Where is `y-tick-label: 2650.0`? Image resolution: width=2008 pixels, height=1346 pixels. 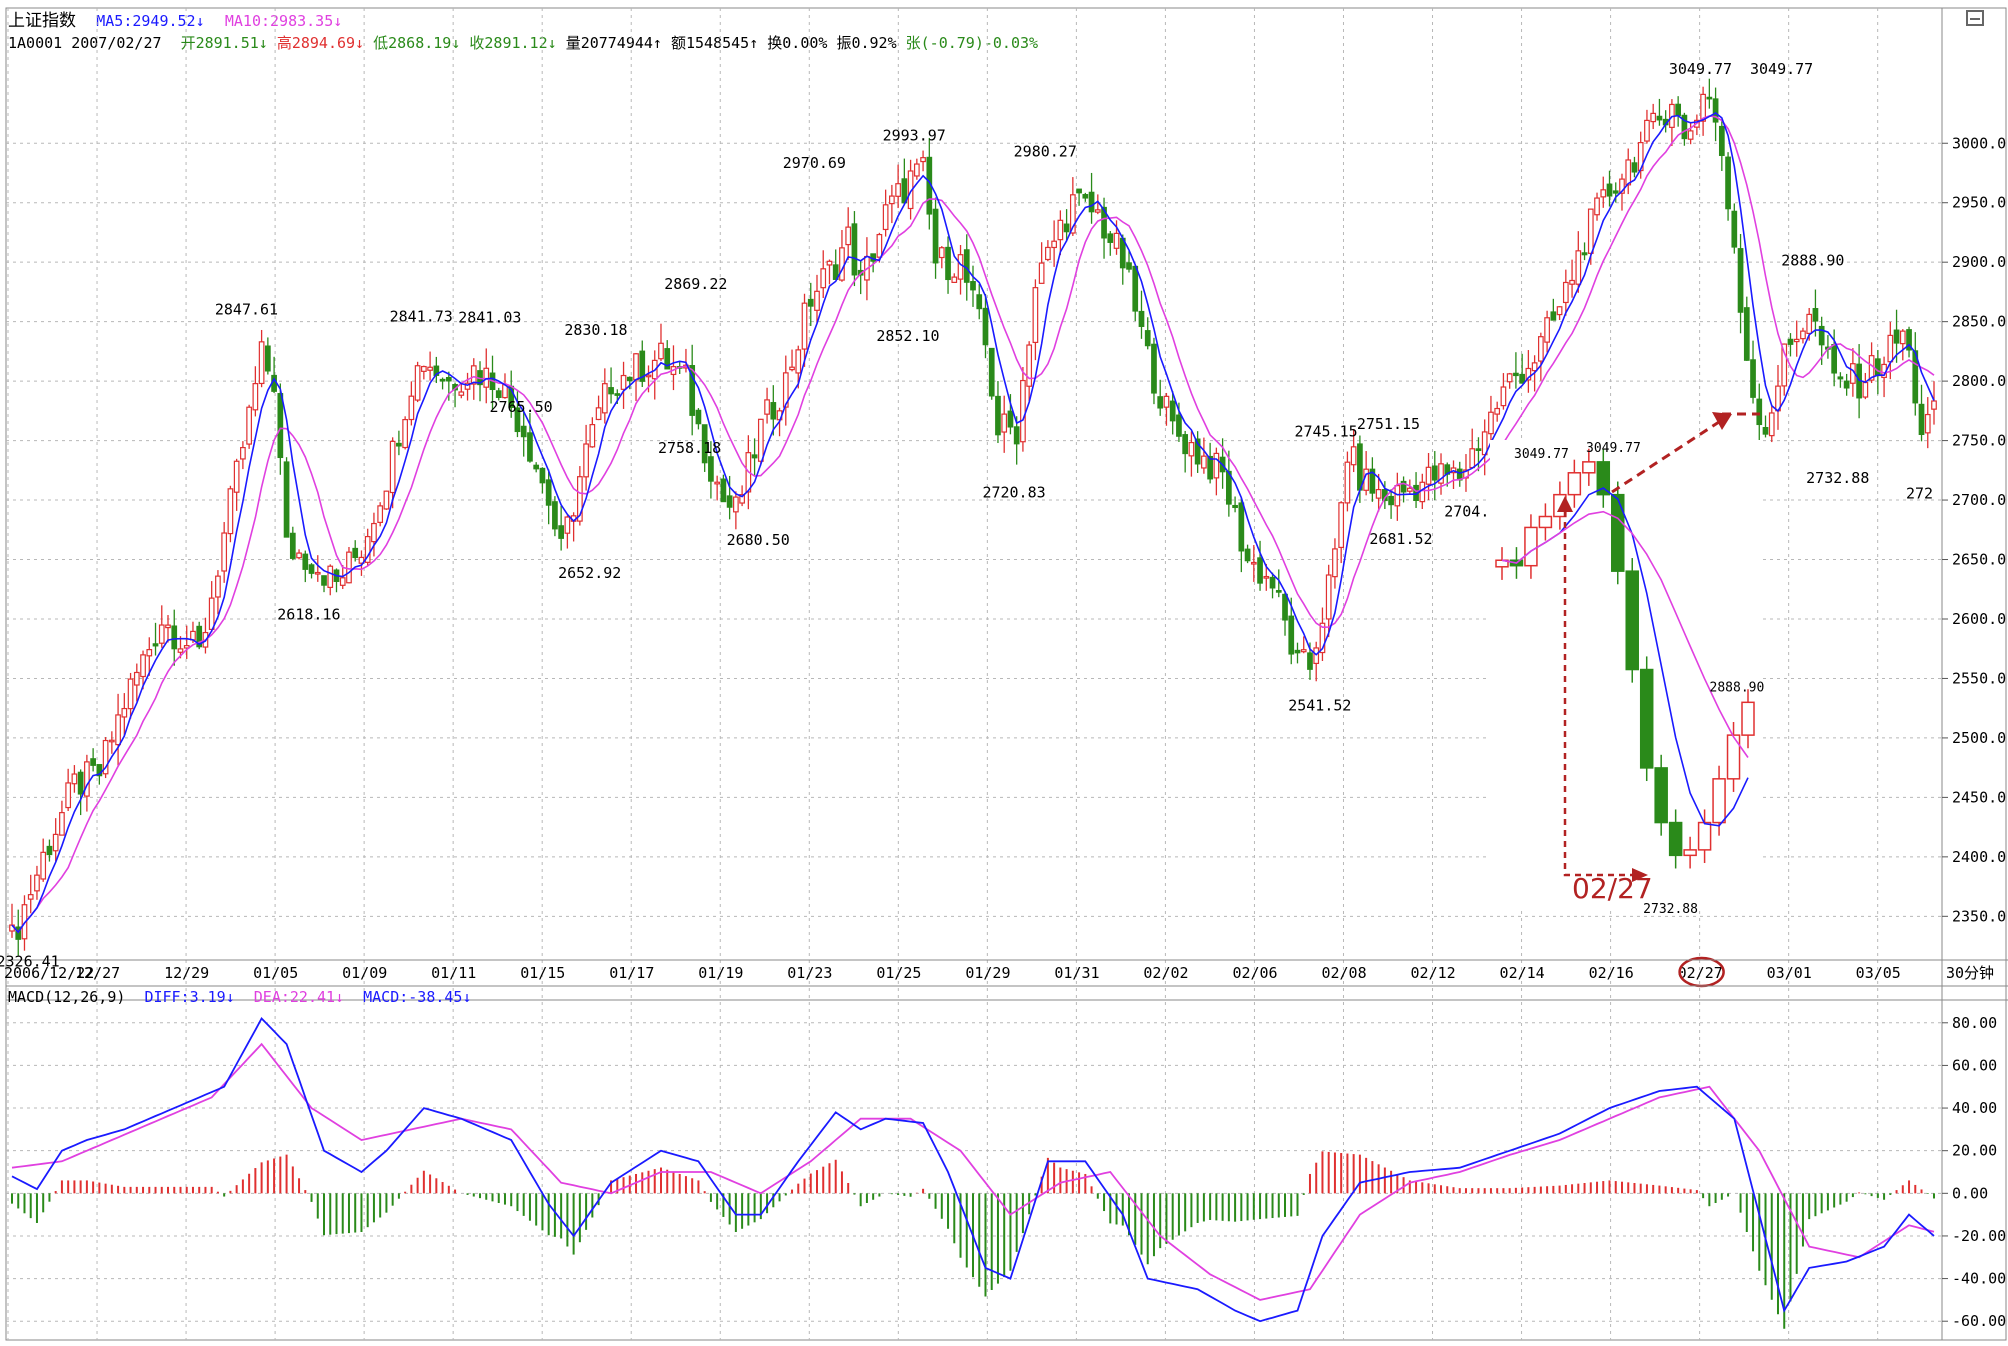
y-tick-label: 2650.0 is located at coordinates (1979, 560).